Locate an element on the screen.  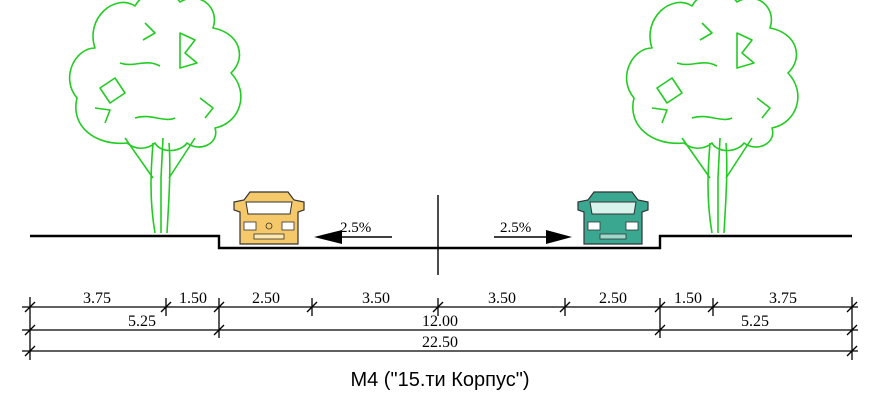
slope-label-left: 2.5% is located at coordinates (355, 228).